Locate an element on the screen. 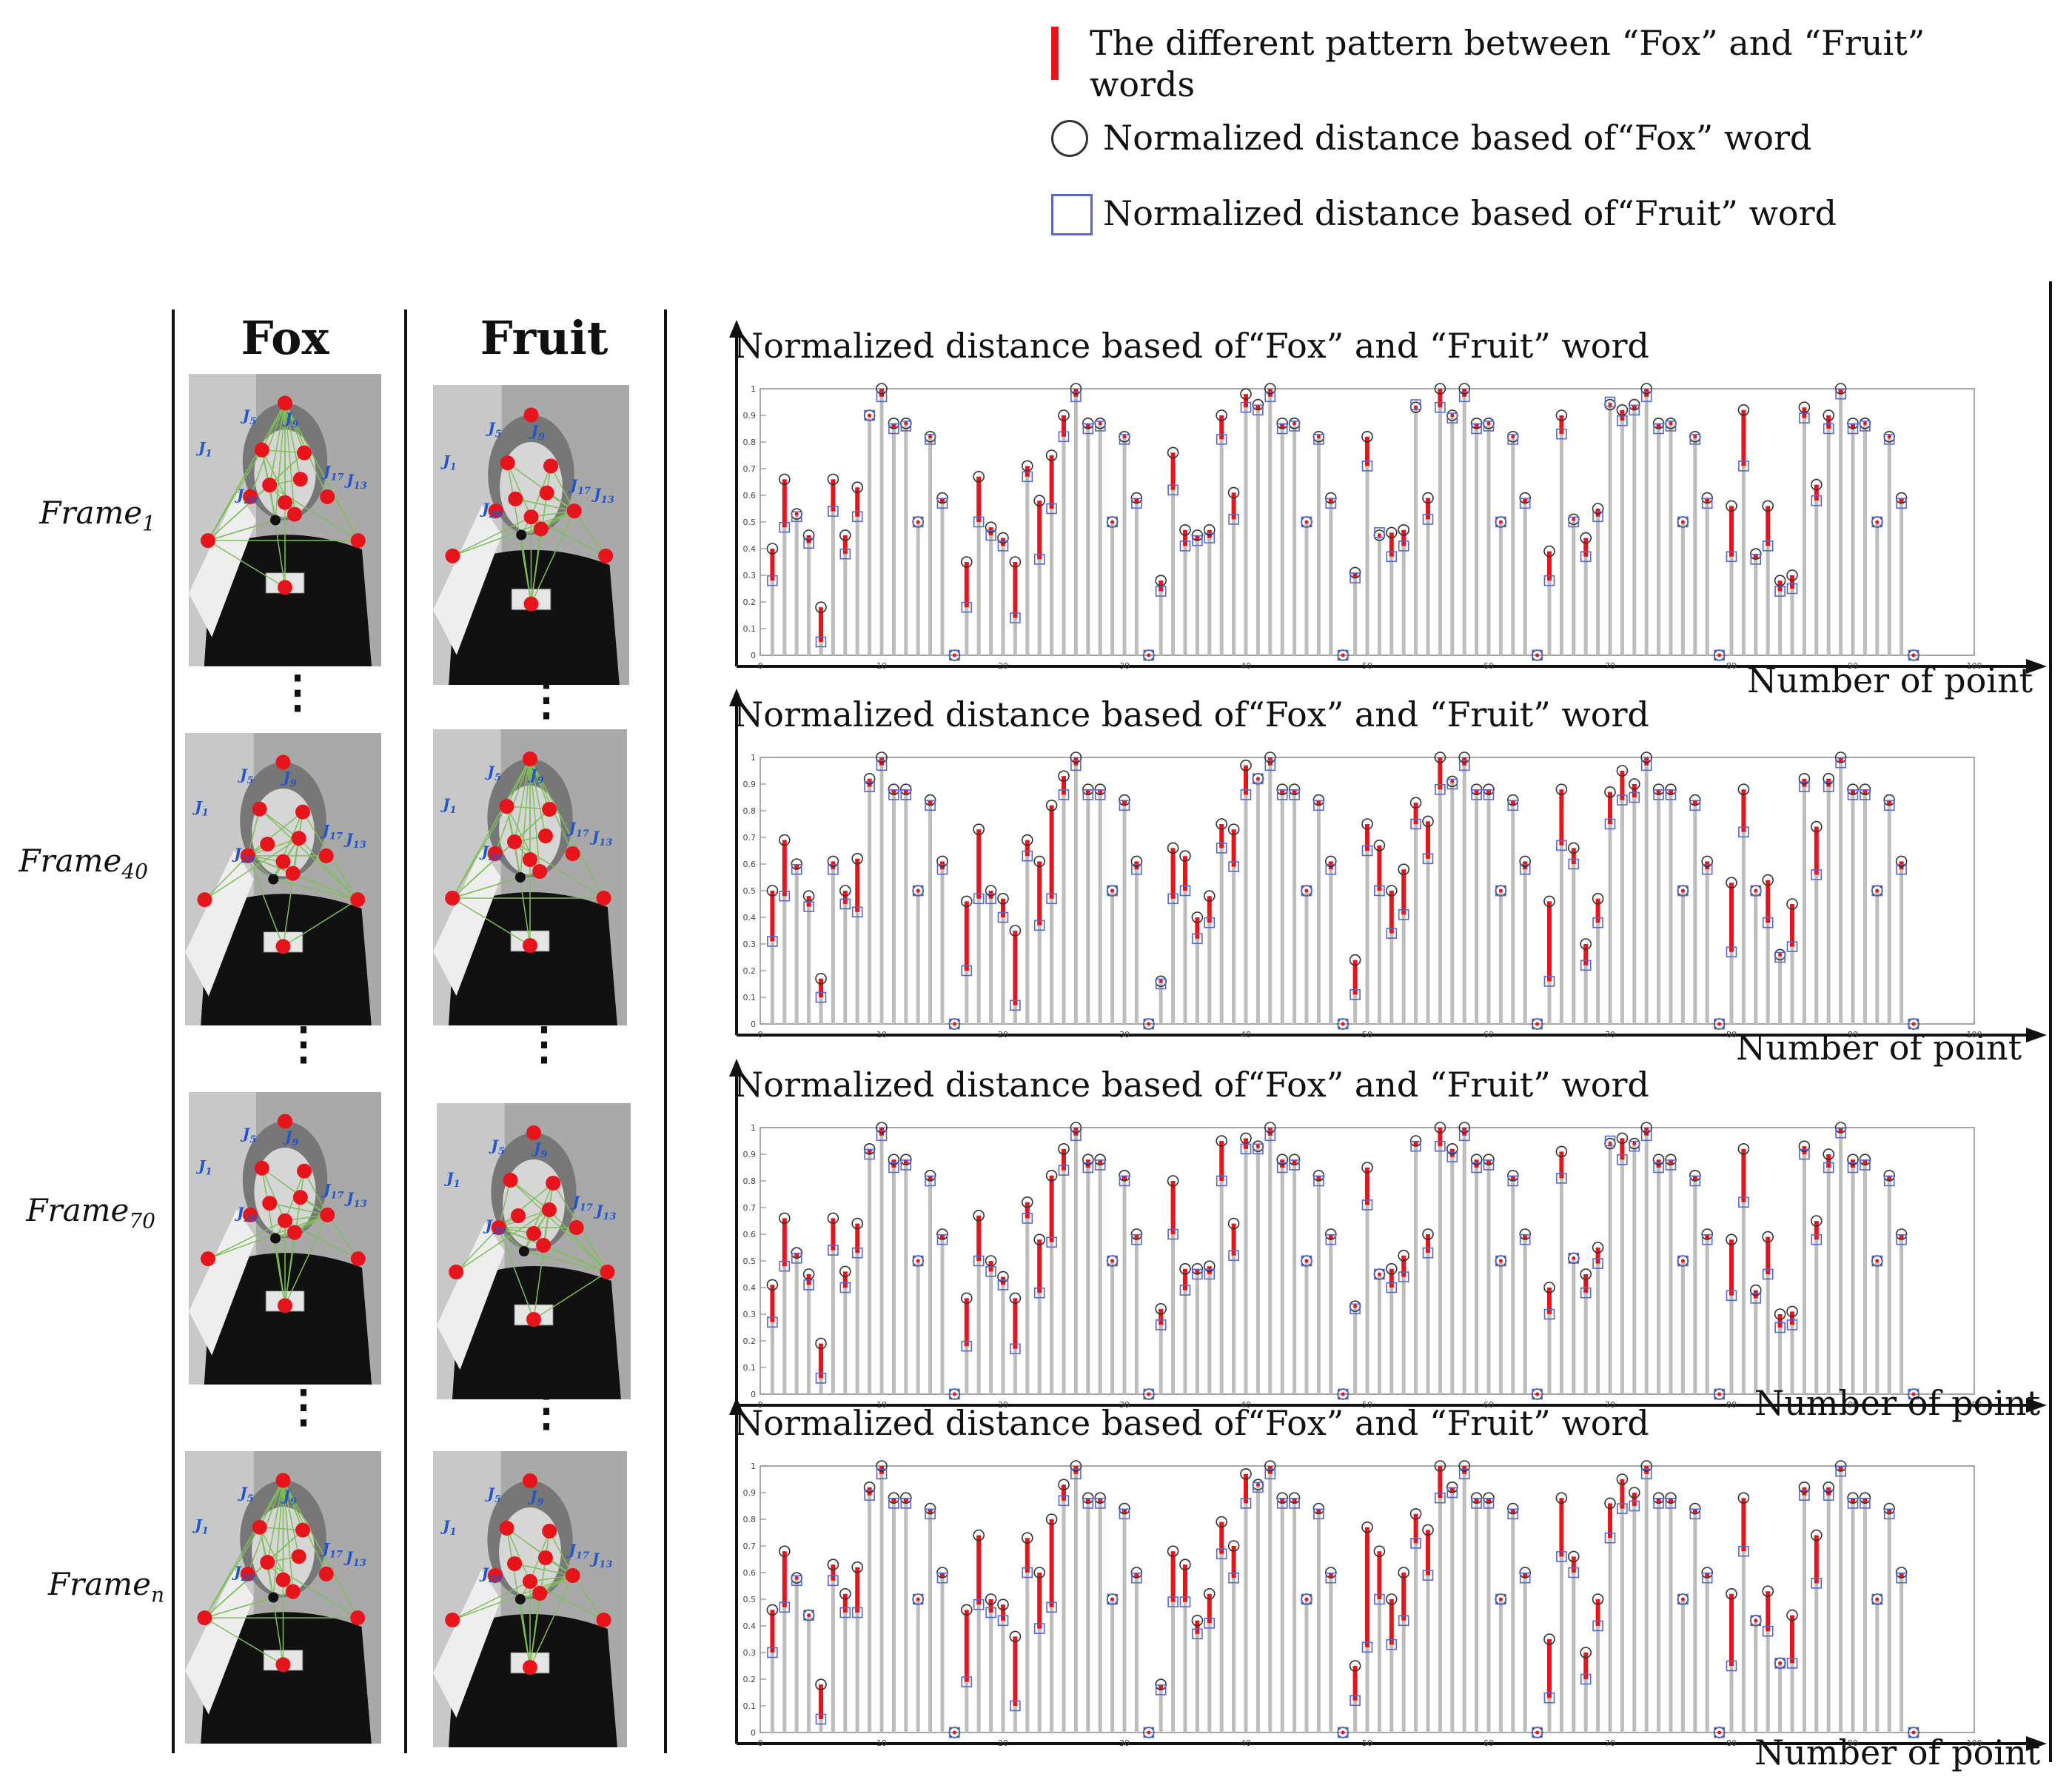  y-tick-label: 1 is located at coordinates (753, 389).